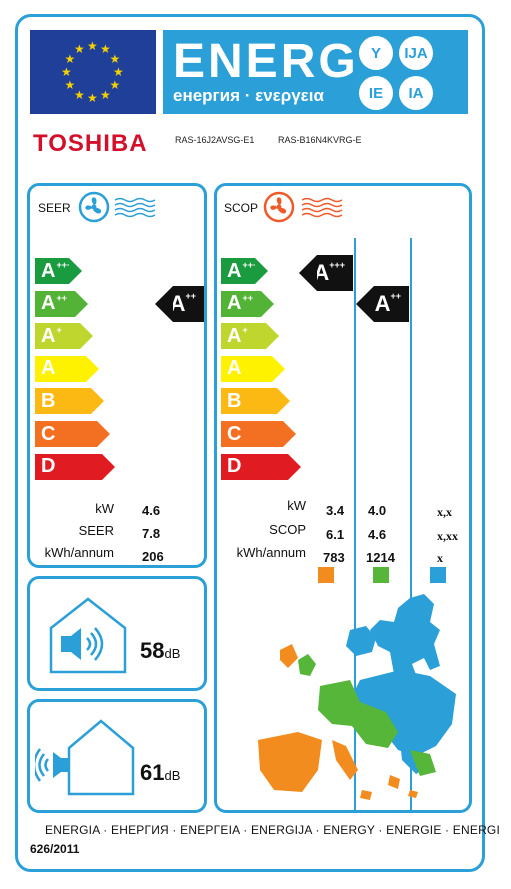  Describe the element at coordinates (440, 558) in the screenshot. I see `scop-colder-kwh: x` at that location.